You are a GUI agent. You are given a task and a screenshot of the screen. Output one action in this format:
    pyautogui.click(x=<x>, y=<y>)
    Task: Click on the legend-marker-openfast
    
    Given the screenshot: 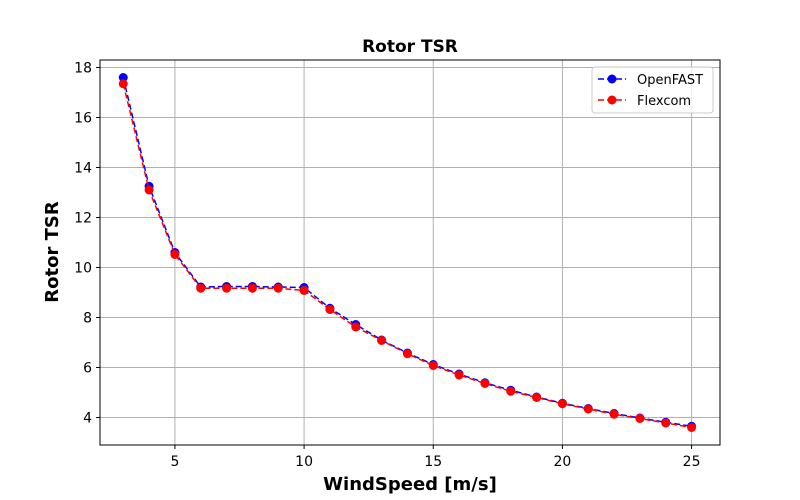 What is the action you would take?
    pyautogui.click(x=612, y=79)
    